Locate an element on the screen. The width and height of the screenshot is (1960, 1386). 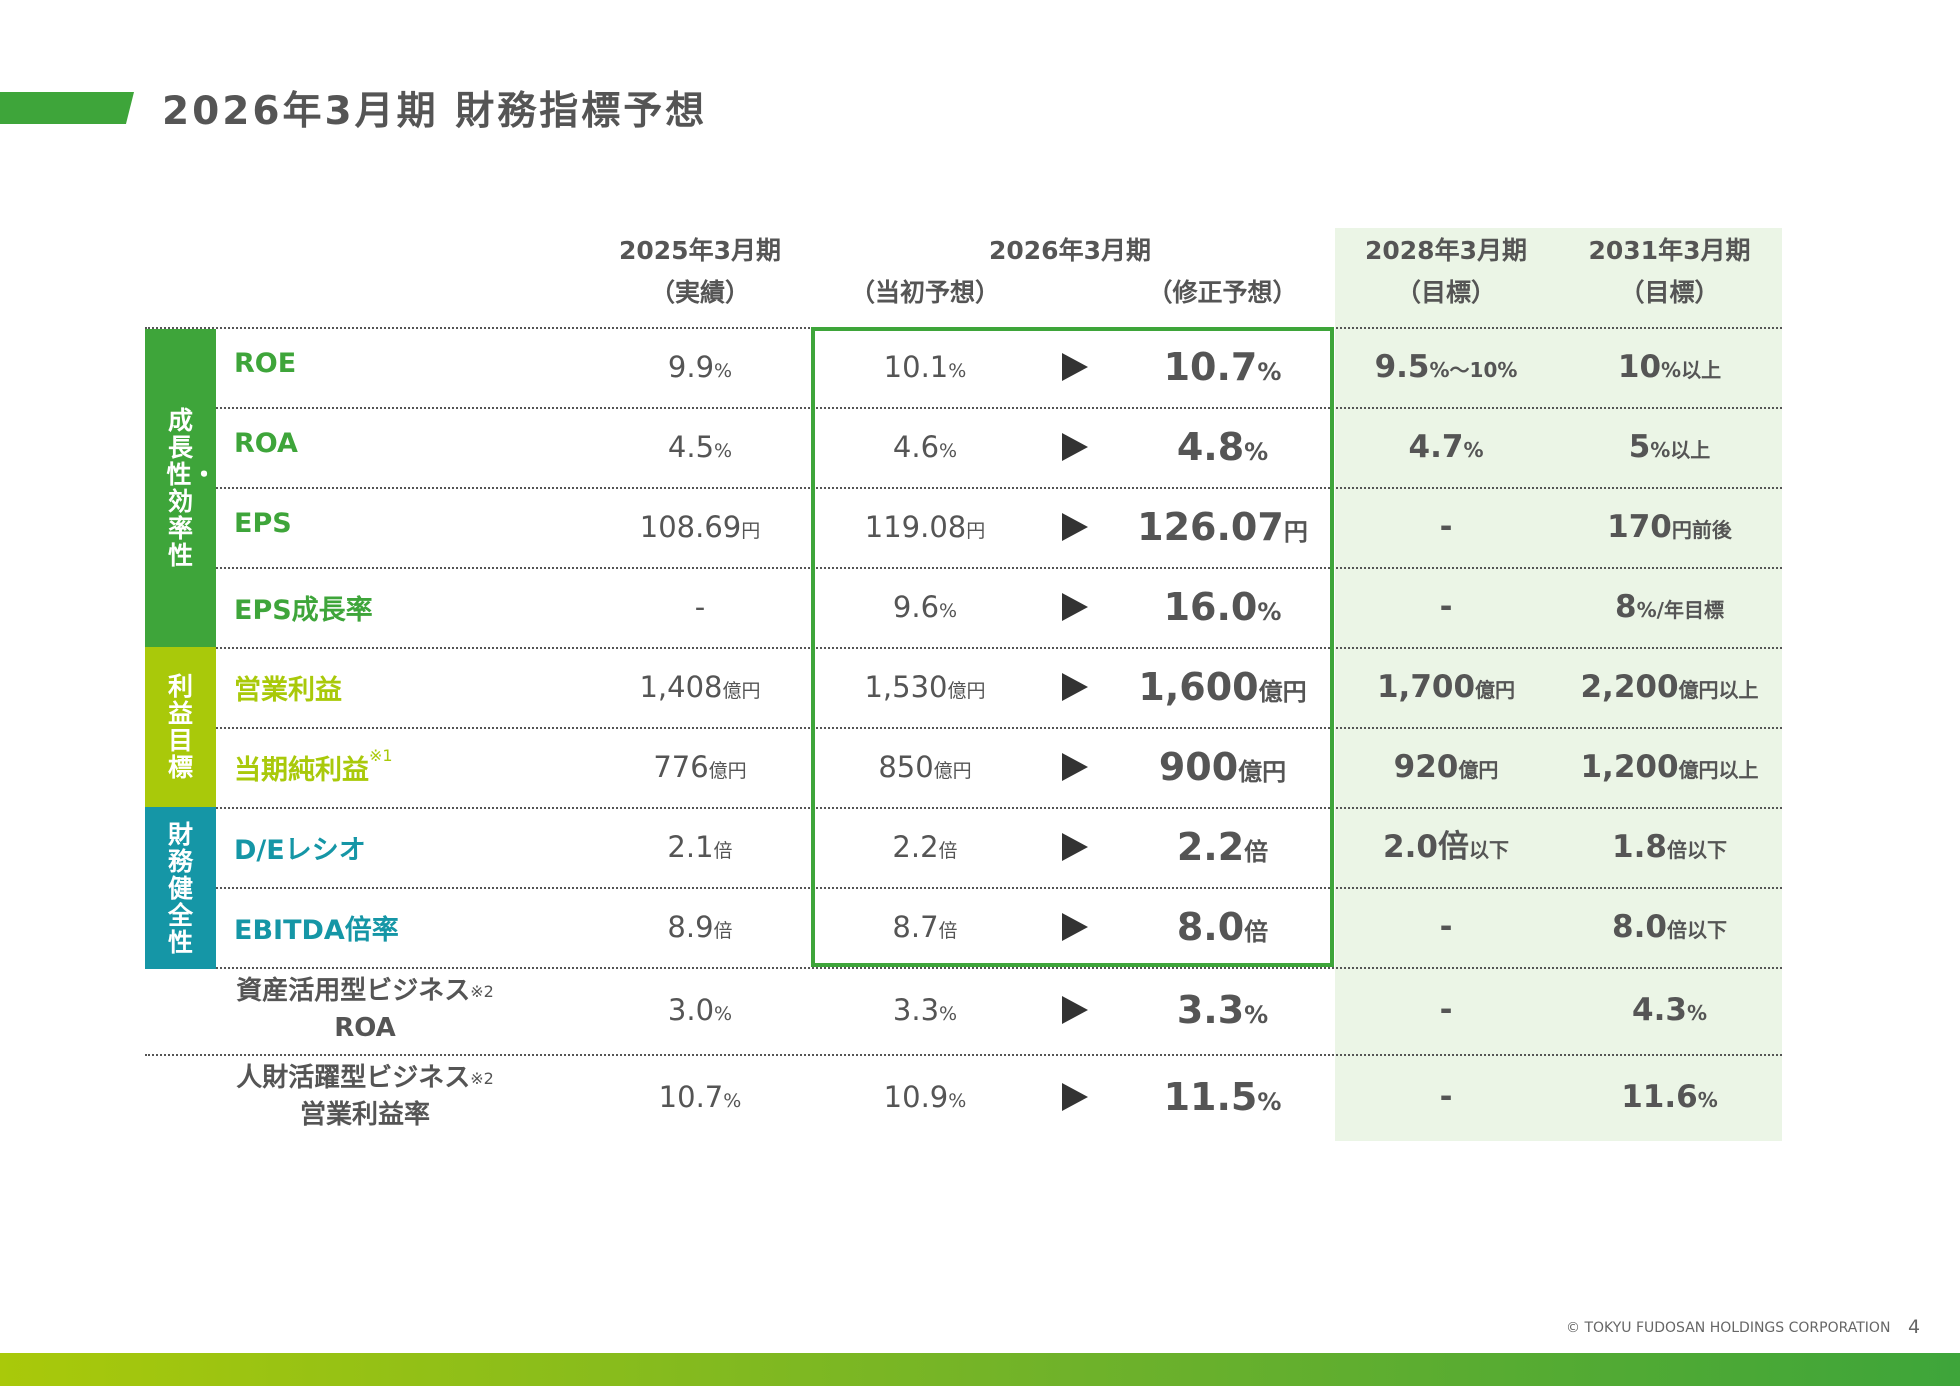
cell-fy2031: 5%以上 is located at coordinates (1669, 447).